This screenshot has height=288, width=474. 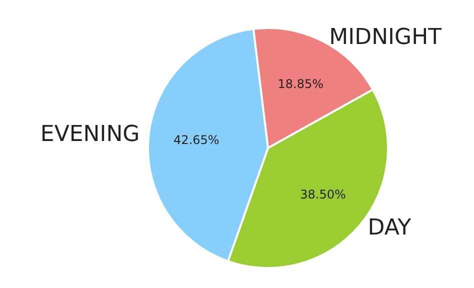 What do you see at coordinates (90, 135) in the screenshot?
I see `slice-label: EVENING` at bounding box center [90, 135].